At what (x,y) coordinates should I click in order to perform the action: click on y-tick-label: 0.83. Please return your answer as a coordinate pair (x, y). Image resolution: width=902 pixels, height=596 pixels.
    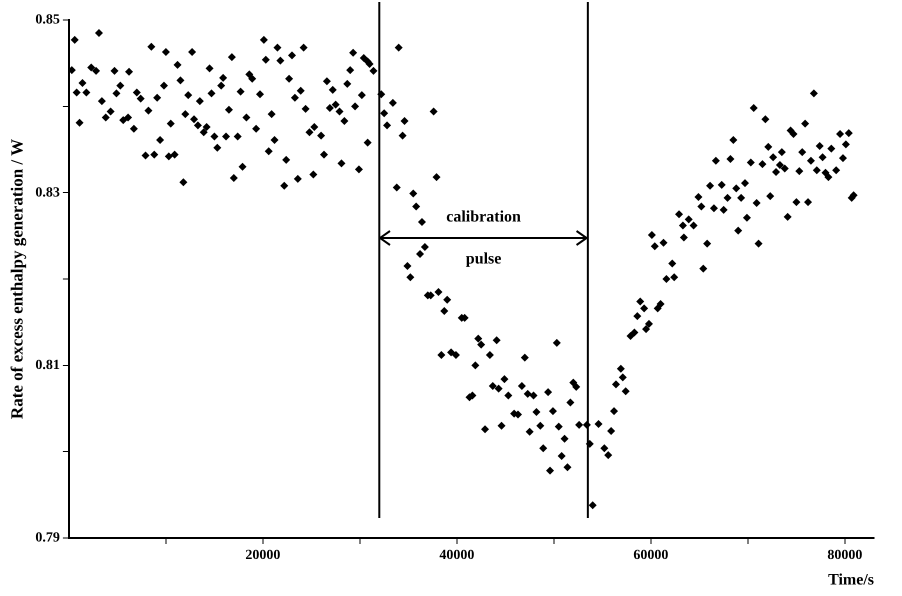
    Looking at the image, I should click on (47, 192).